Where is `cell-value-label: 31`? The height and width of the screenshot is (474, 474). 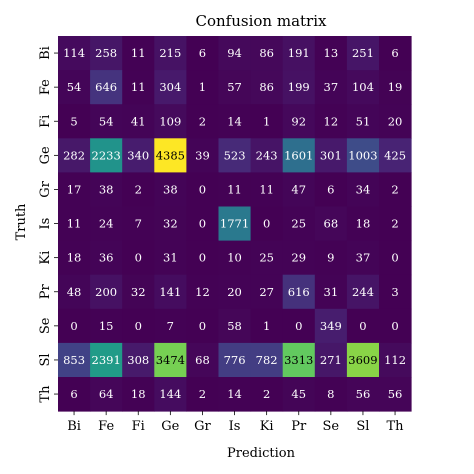
cell-value-label: 31 is located at coordinates (331, 292).